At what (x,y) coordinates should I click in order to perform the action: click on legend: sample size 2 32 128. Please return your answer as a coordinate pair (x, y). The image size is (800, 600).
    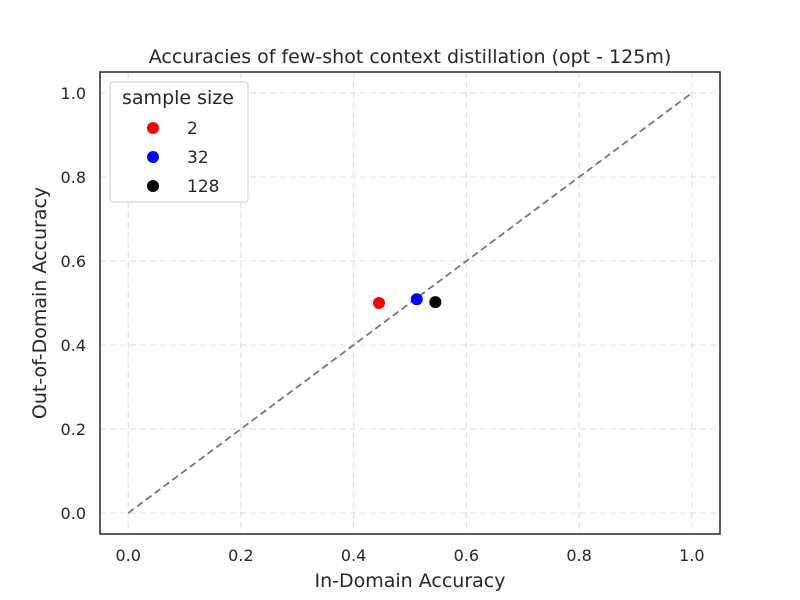
    Looking at the image, I should click on (179, 142).